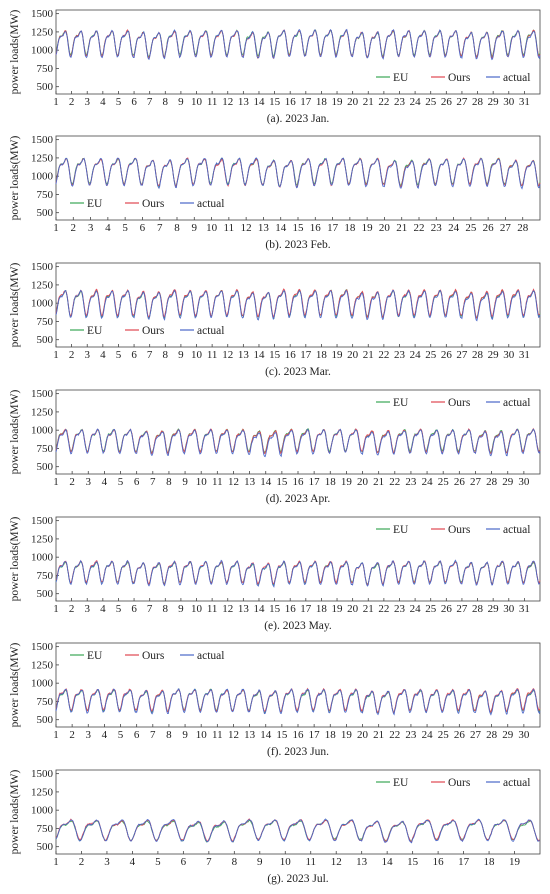  Describe the element at coordinates (158, 862) in the screenshot. I see `x-tick-label: 5` at that location.